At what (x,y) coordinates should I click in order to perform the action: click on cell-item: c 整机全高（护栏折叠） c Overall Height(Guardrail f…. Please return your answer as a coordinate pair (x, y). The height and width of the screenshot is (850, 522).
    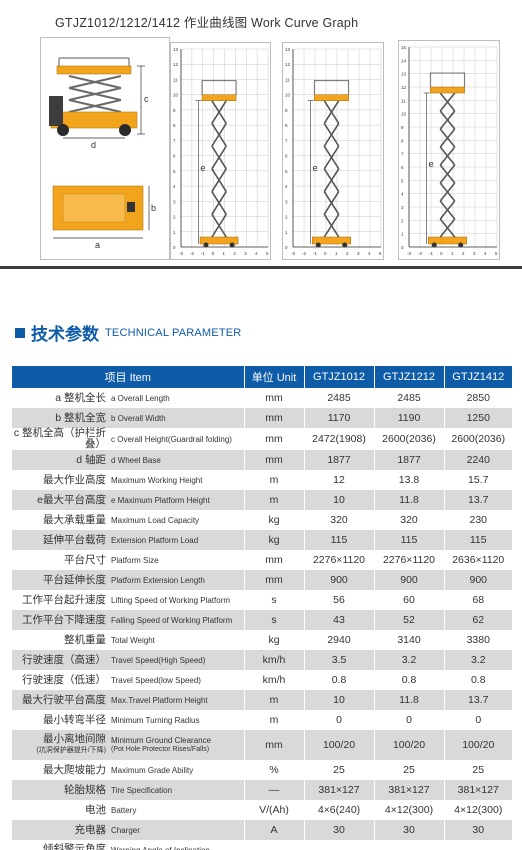
    Looking at the image, I should click on (128, 439).